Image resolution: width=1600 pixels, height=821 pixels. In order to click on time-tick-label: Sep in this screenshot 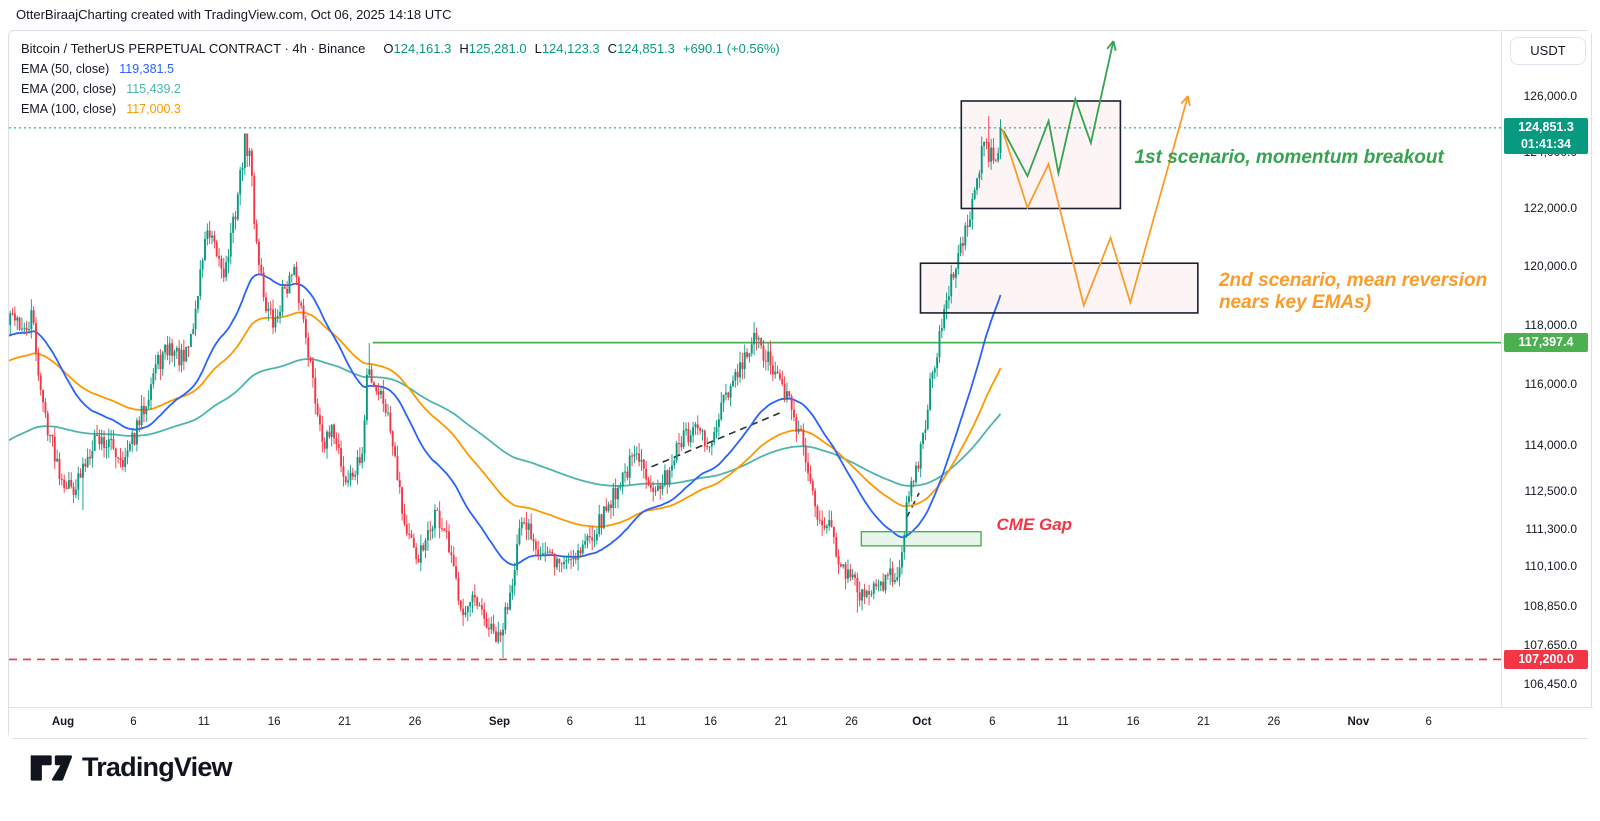, I will do `click(499, 722)`.